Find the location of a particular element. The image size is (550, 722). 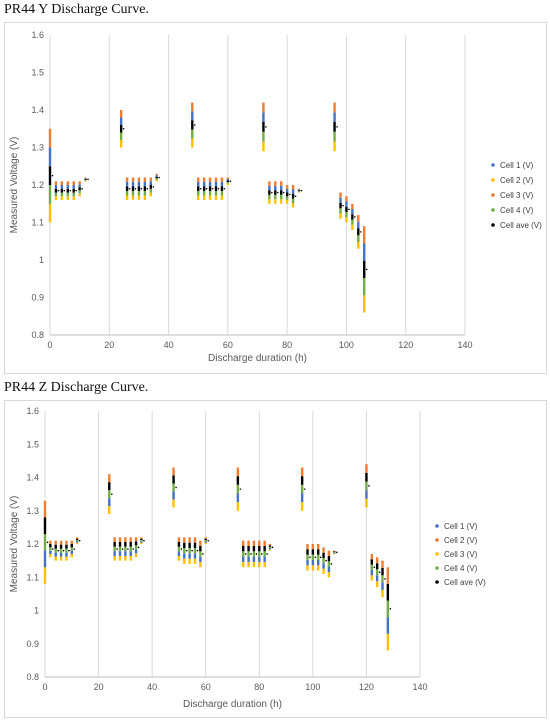

x-tick-label: 40 is located at coordinates (169, 345).